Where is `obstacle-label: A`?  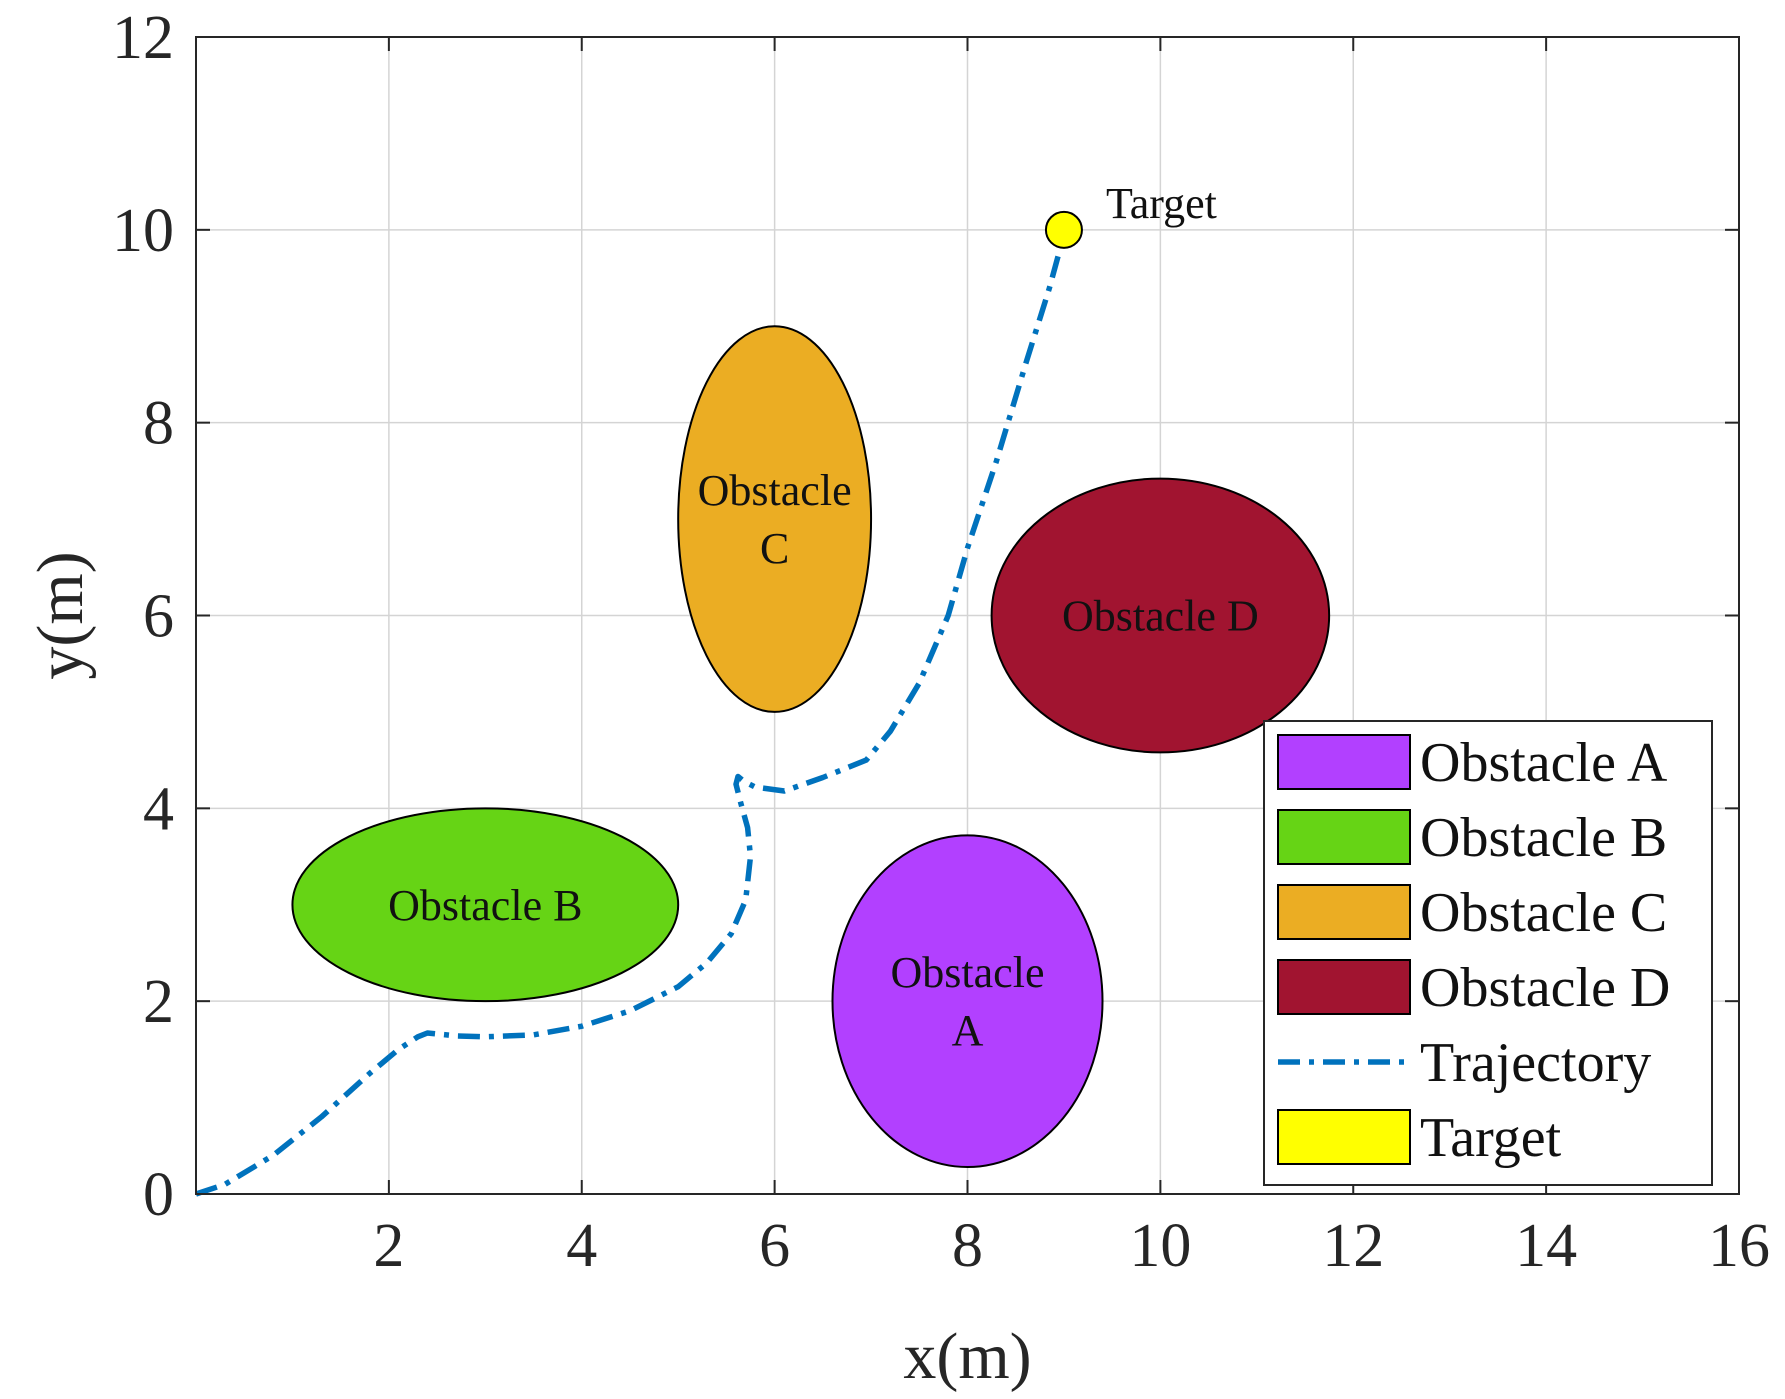
obstacle-label: A is located at coordinates (968, 1030).